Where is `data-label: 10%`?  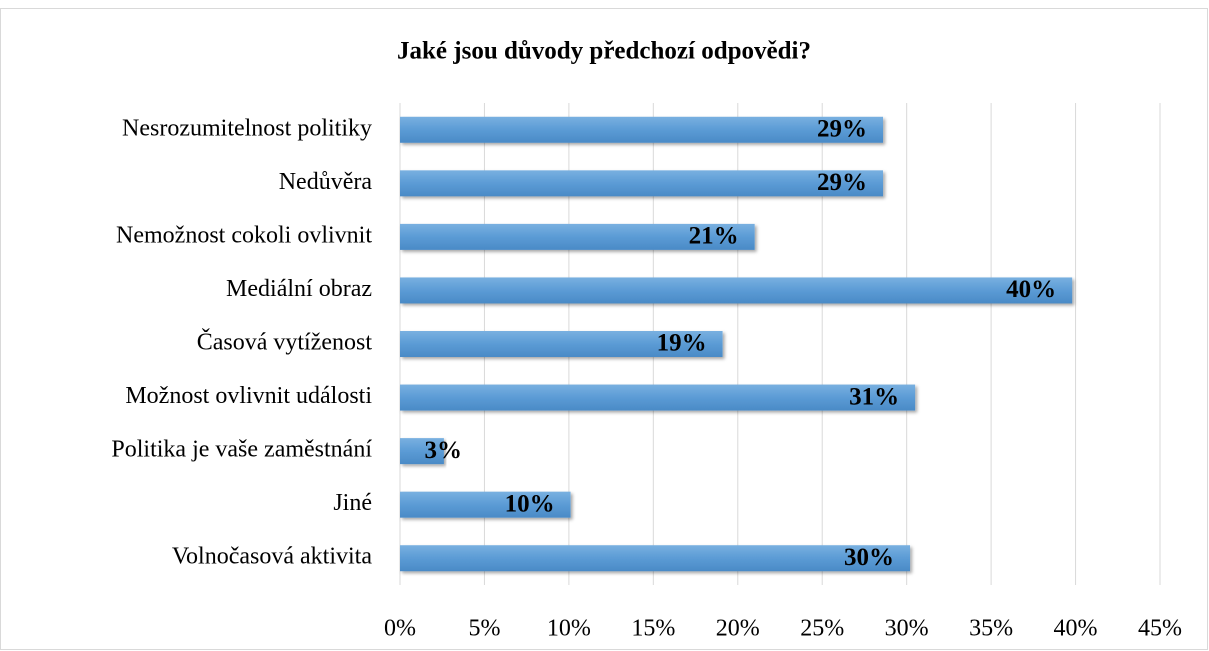 data-label: 10% is located at coordinates (530, 503).